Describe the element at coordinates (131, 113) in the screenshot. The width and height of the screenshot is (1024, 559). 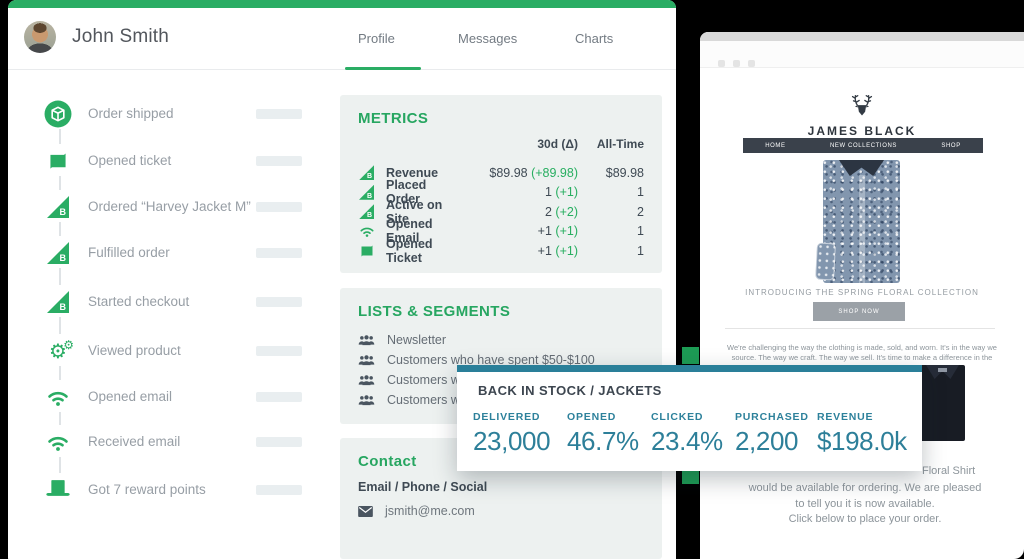
I see `timeline-event-label: Order shipped` at that location.